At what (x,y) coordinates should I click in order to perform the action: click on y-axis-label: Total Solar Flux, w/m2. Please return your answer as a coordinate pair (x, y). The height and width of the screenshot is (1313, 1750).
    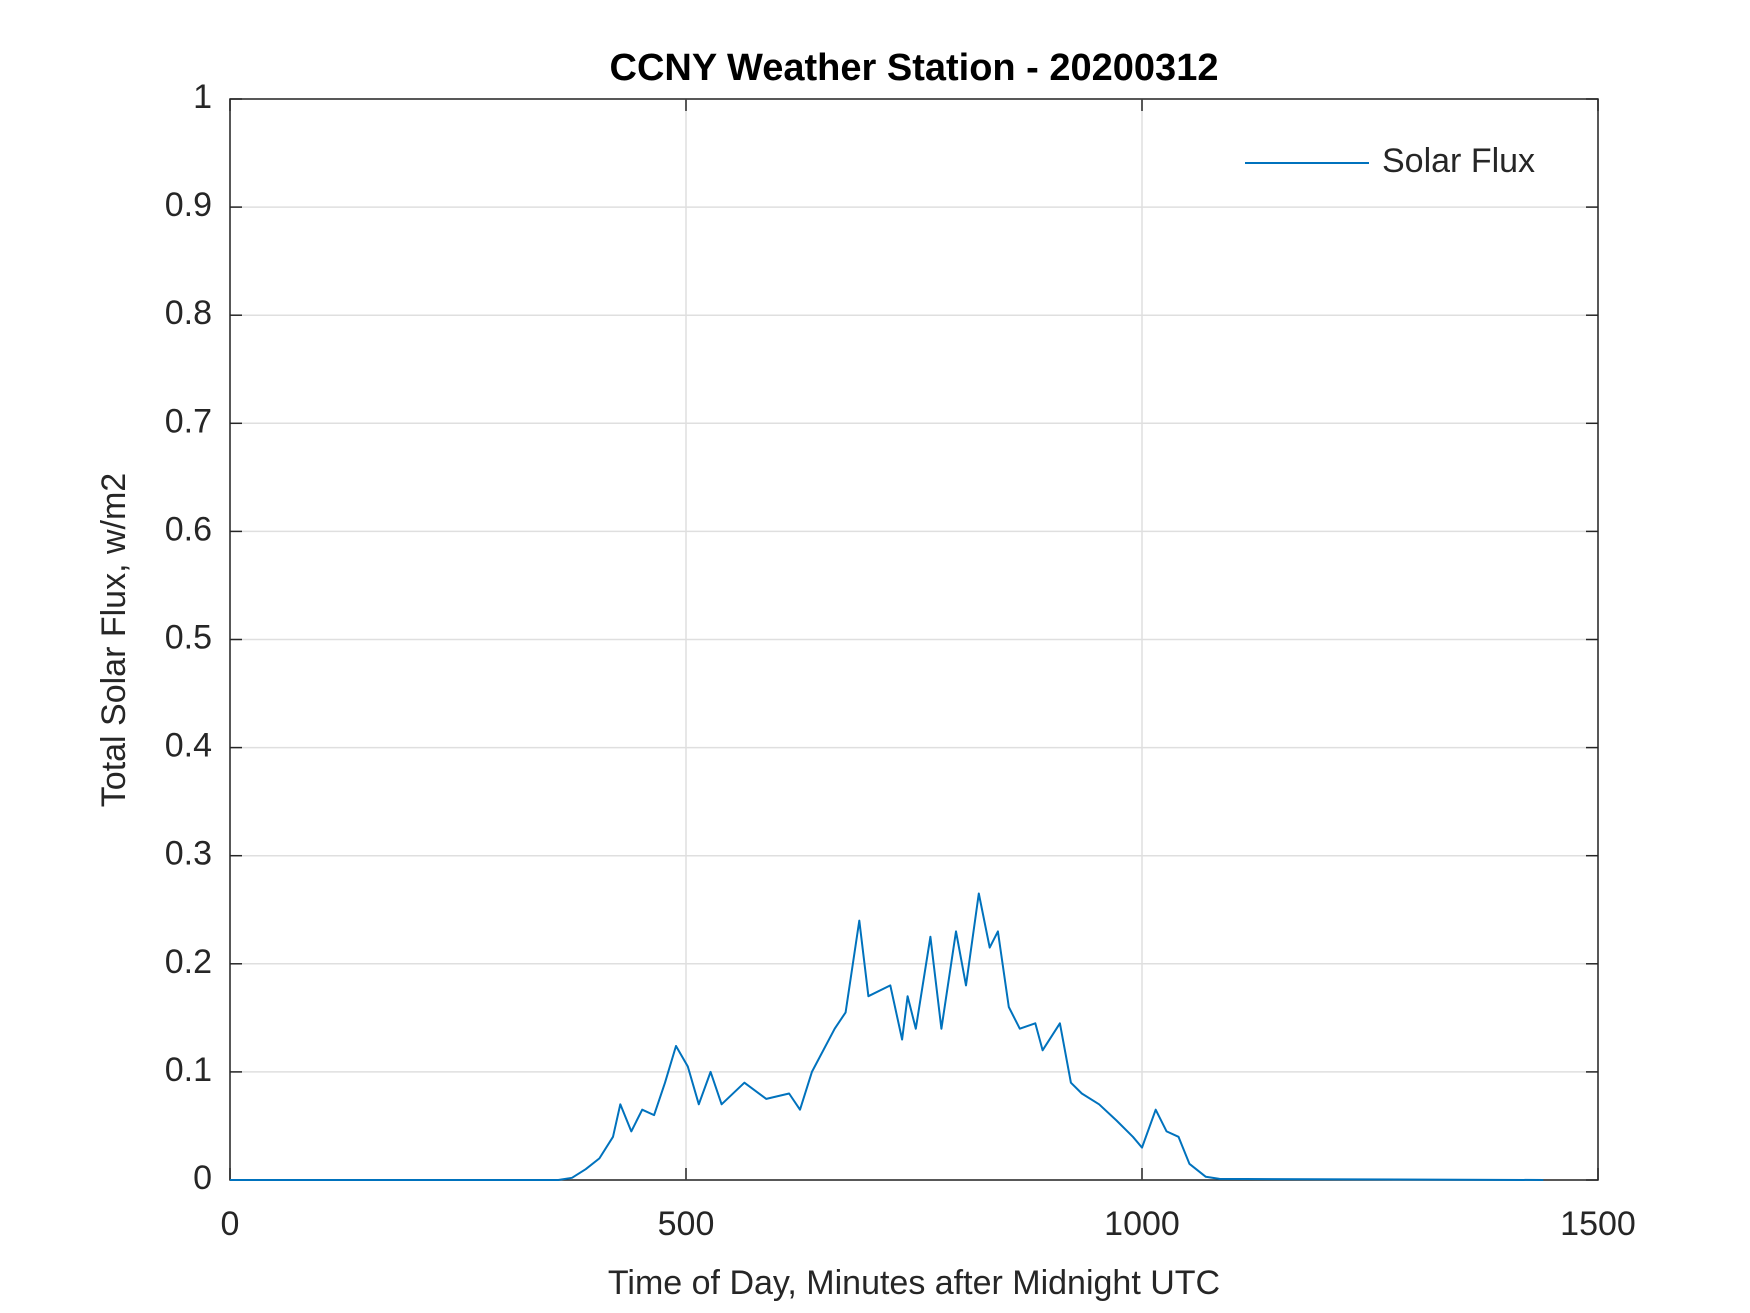
    Looking at the image, I should click on (114, 640).